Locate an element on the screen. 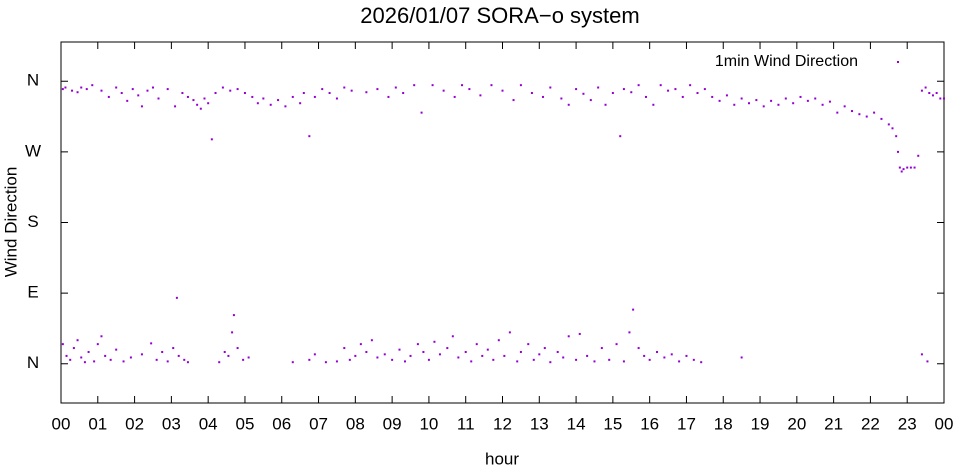 The width and height of the screenshot is (961, 471). x-tick-label: 20 is located at coordinates (796, 423).